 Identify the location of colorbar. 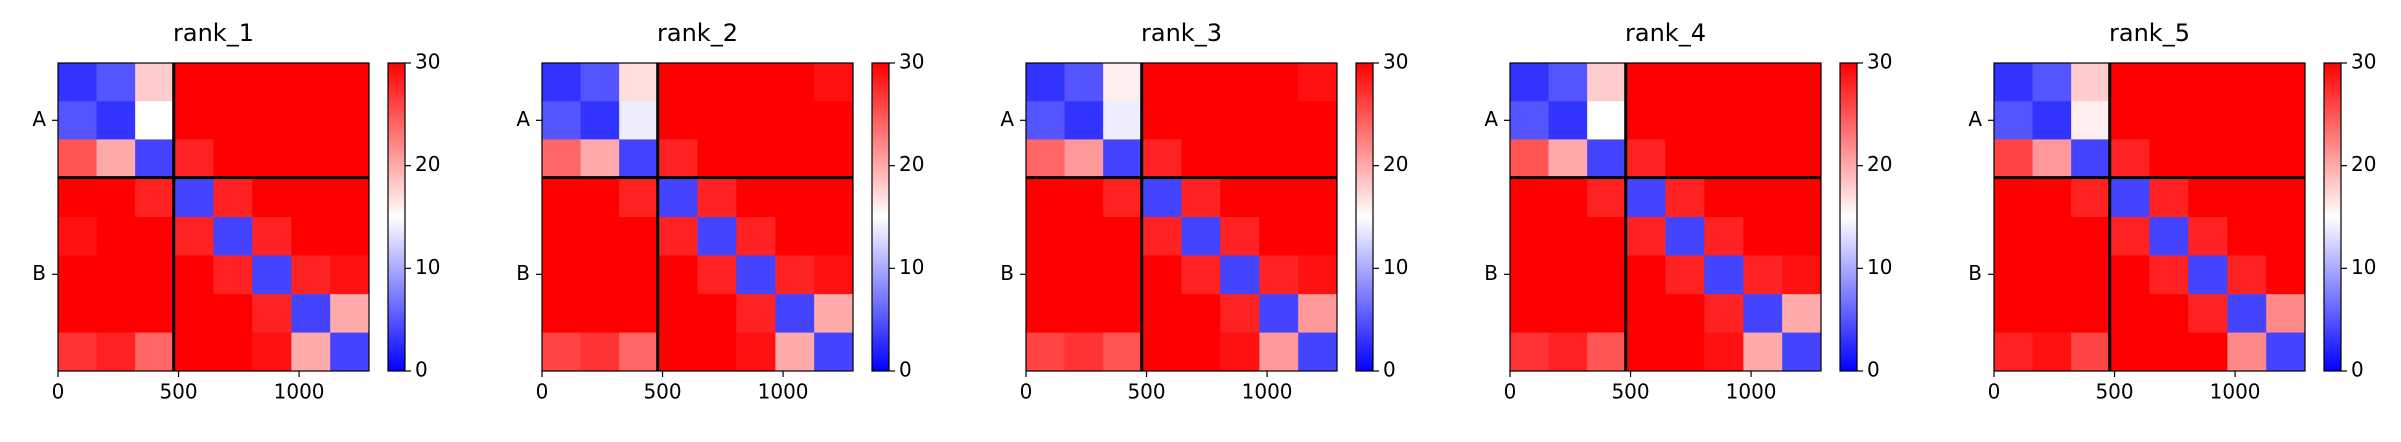
(2332, 217).